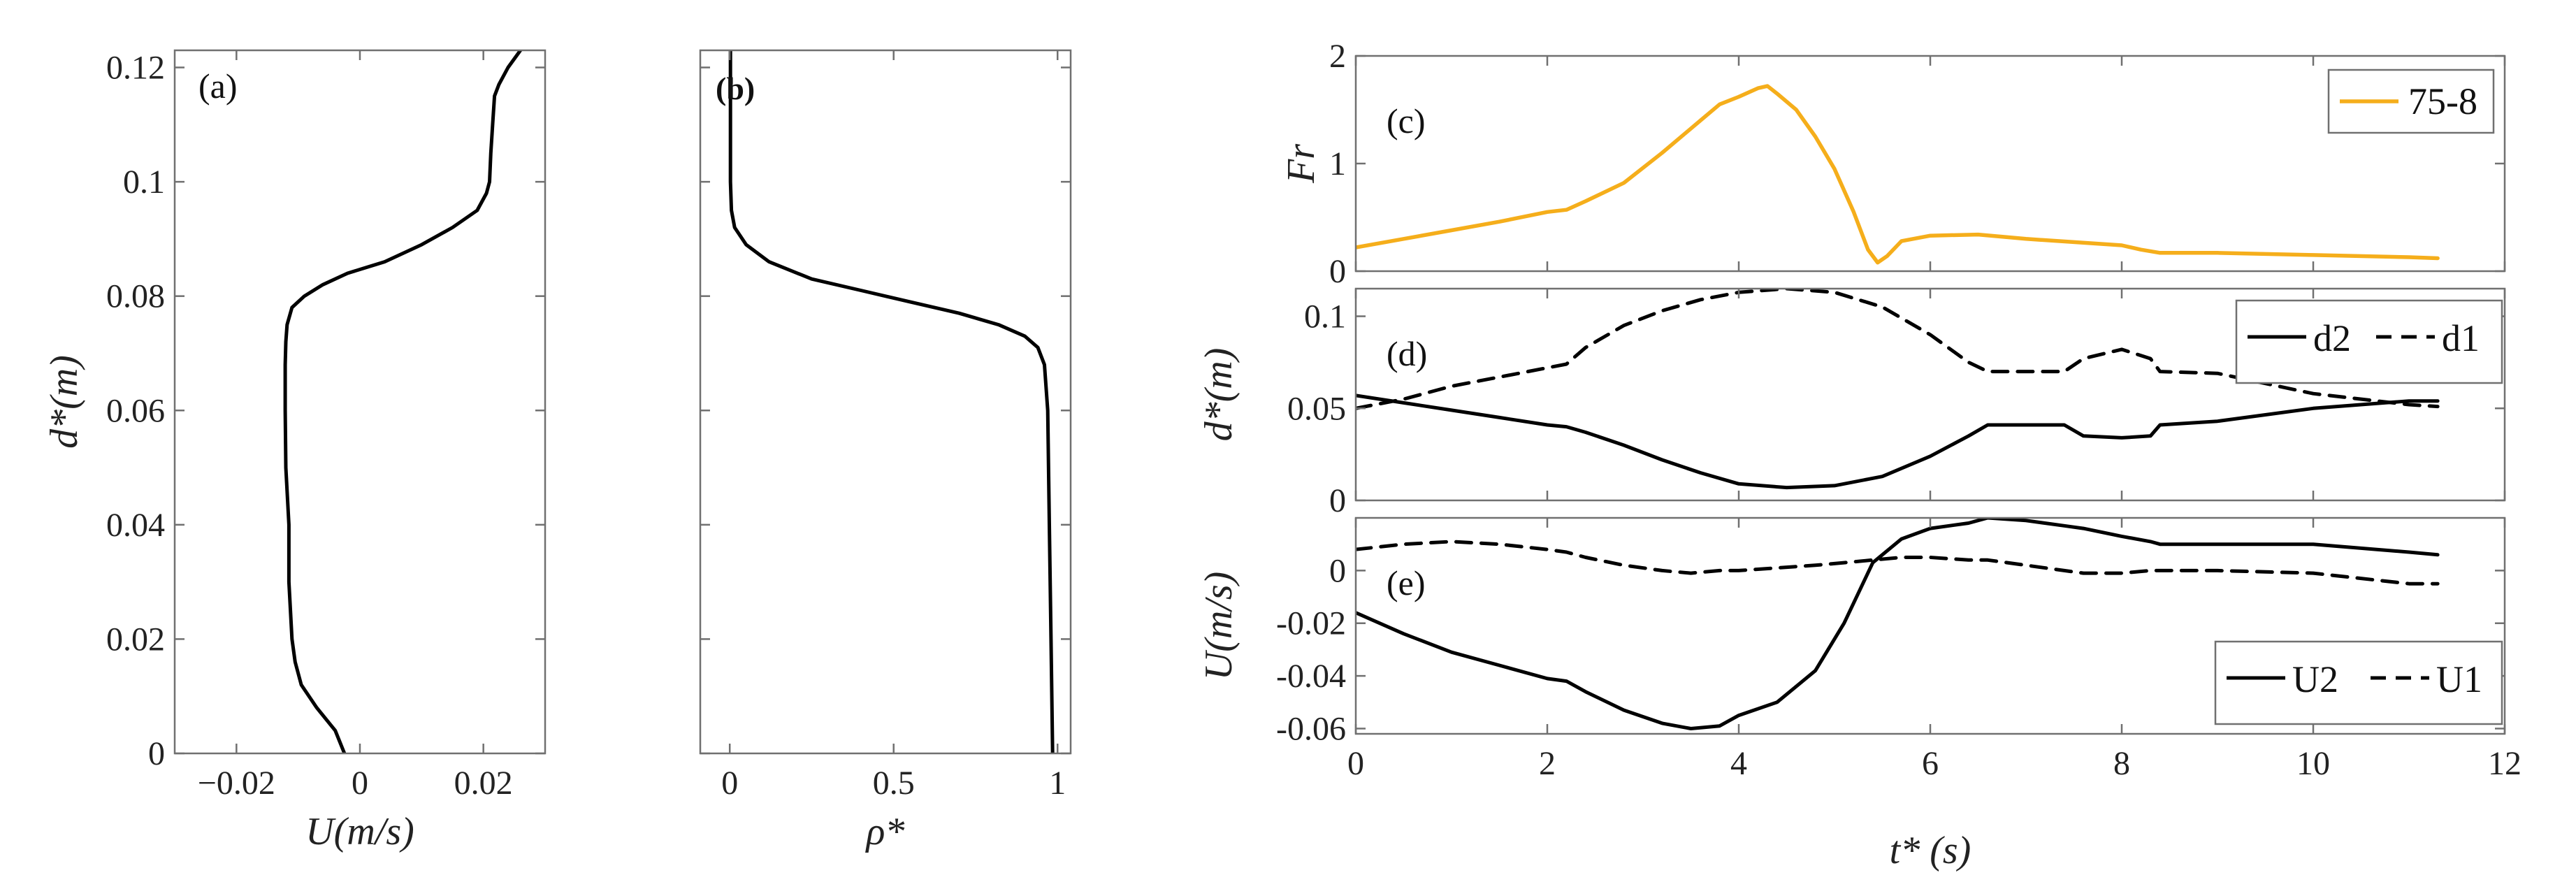 The image size is (2576, 882). Describe the element at coordinates (484, 783) in the screenshot. I see `x-tick-label: 0.02` at that location.